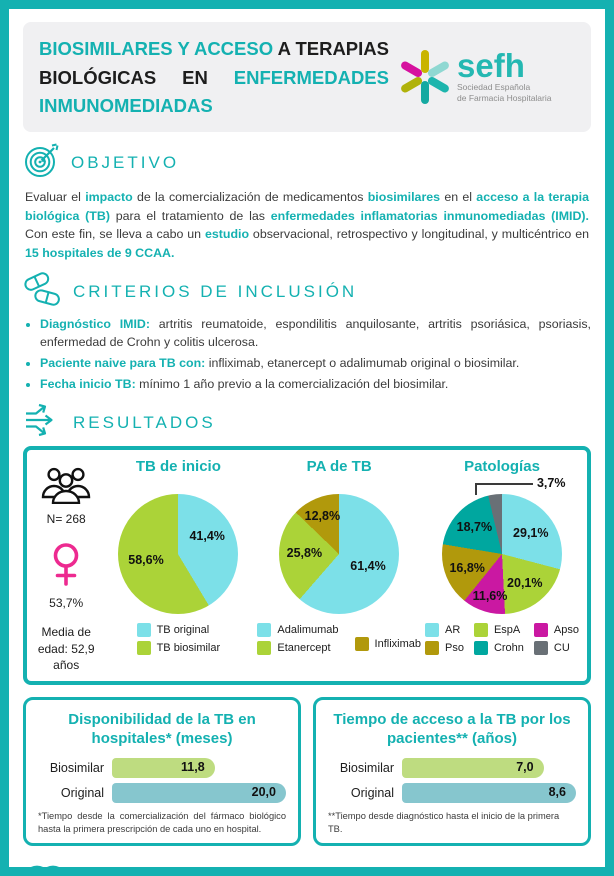 The width and height of the screenshot is (614, 876). Describe the element at coordinates (178, 648) in the screenshot. I see `legend-item: TB biosimilar` at that location.